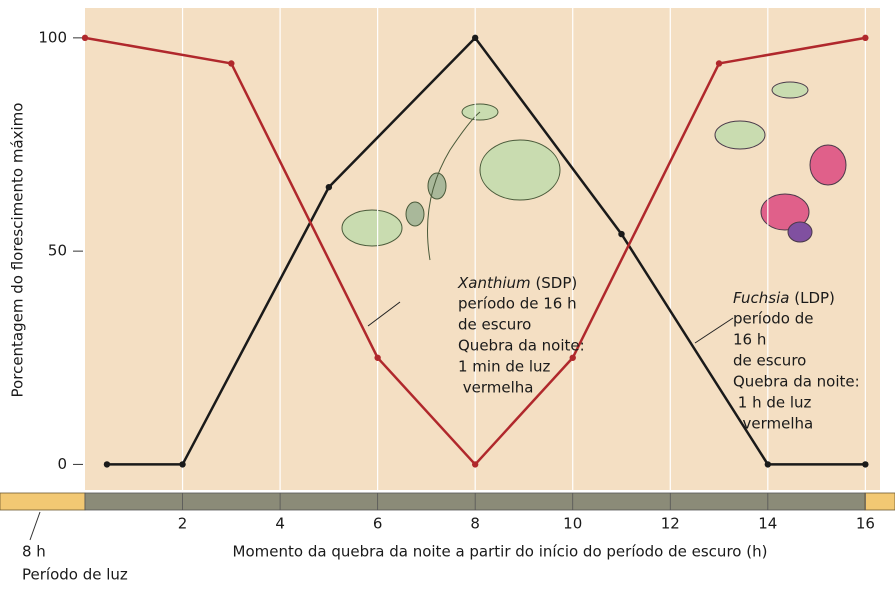 This screenshot has width=895, height=591. What do you see at coordinates (504, 367) in the screenshot?
I see `annotation-line: 1 min de luz` at bounding box center [504, 367].